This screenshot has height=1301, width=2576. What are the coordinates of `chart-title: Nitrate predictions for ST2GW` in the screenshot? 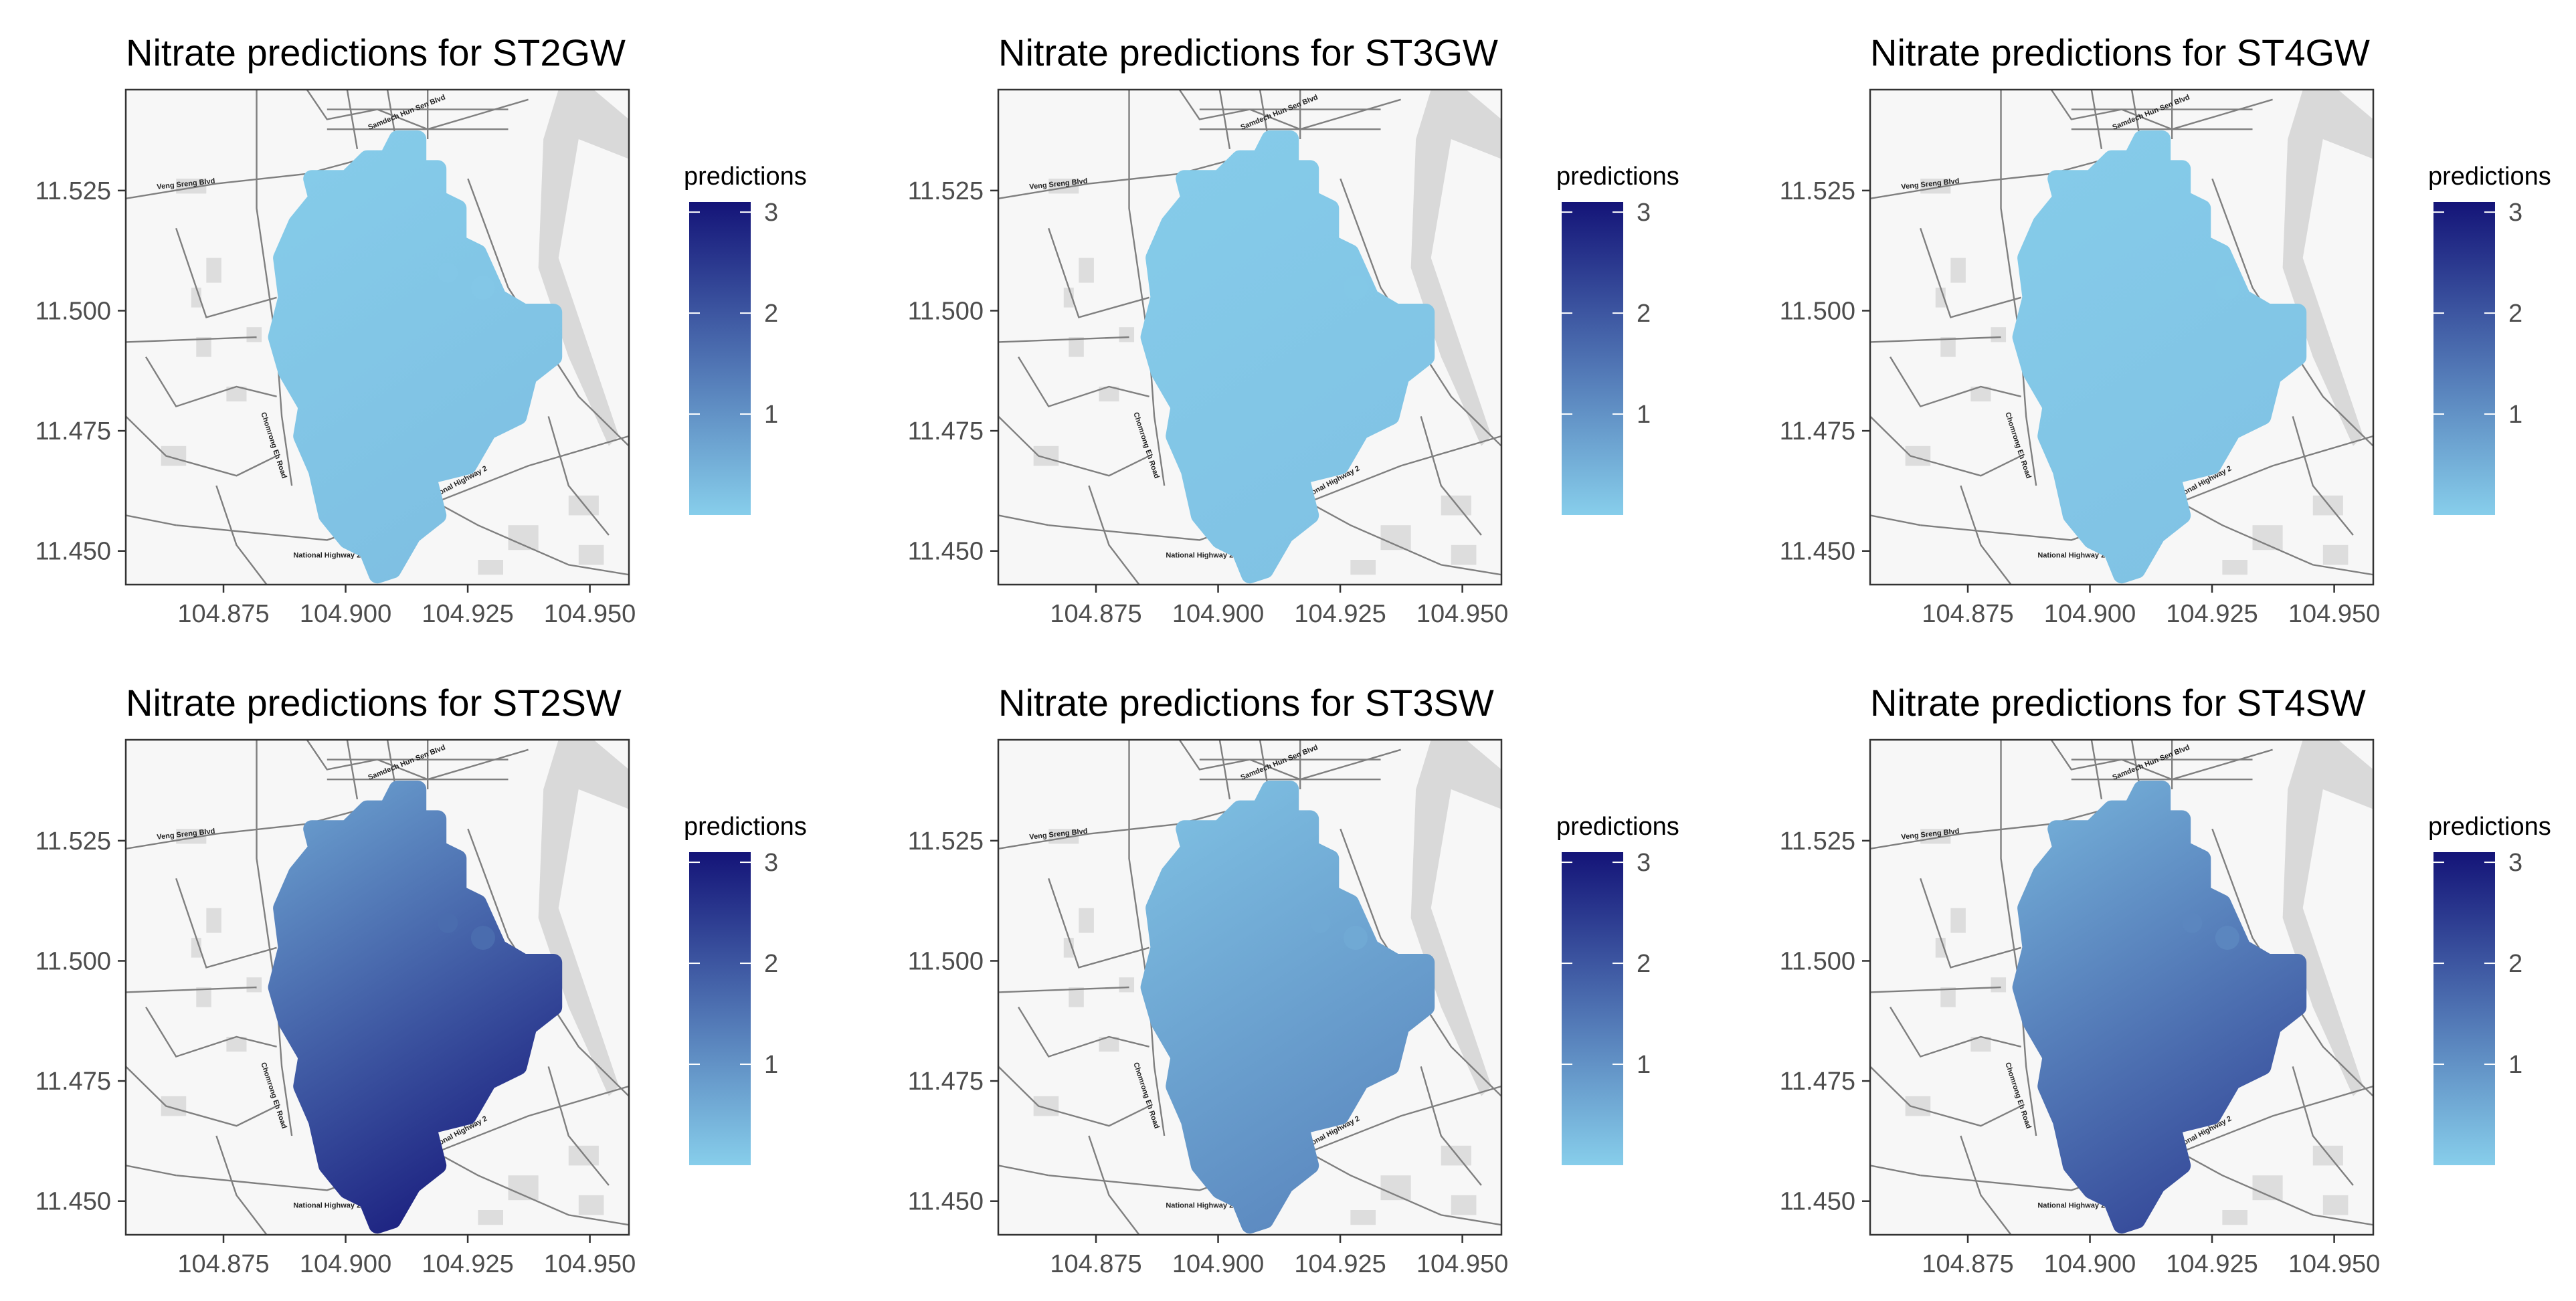 It's located at (376, 52).